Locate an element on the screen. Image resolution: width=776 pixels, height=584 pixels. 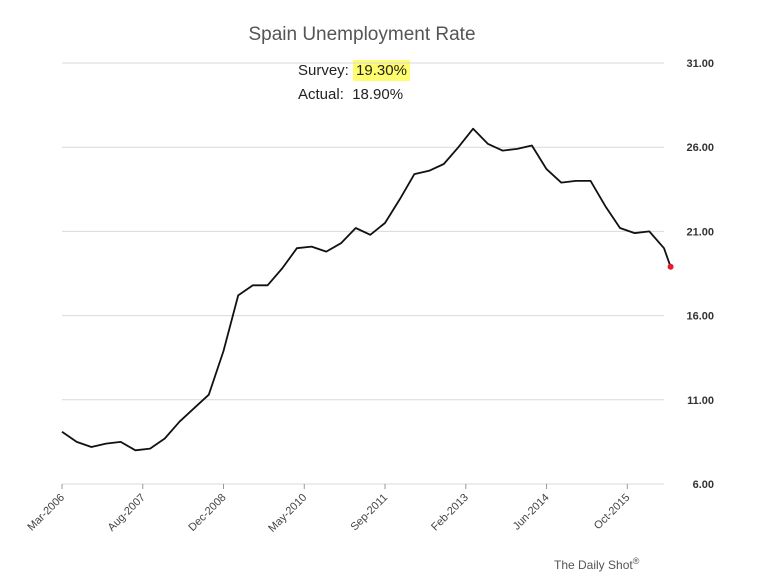
y-tick-label: 6.00 is located at coordinates (703, 485).